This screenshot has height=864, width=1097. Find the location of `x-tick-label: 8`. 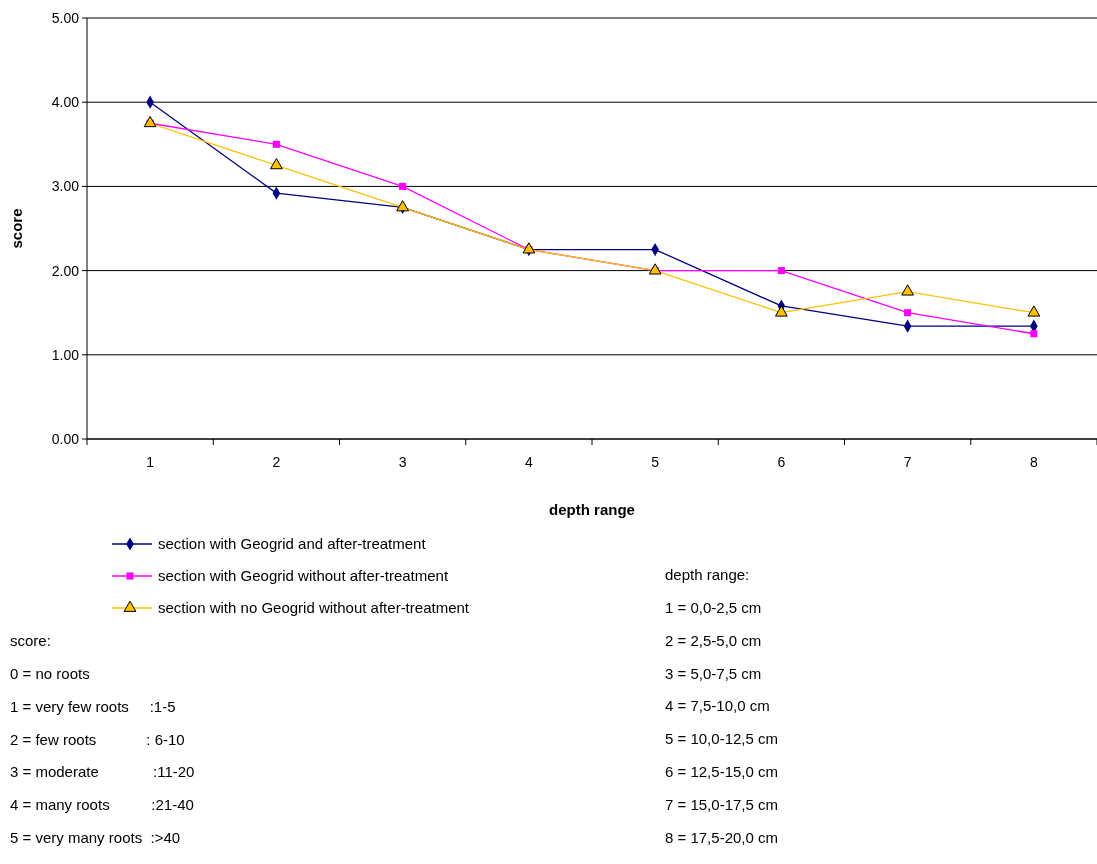

x-tick-label: 8 is located at coordinates (1033, 462).